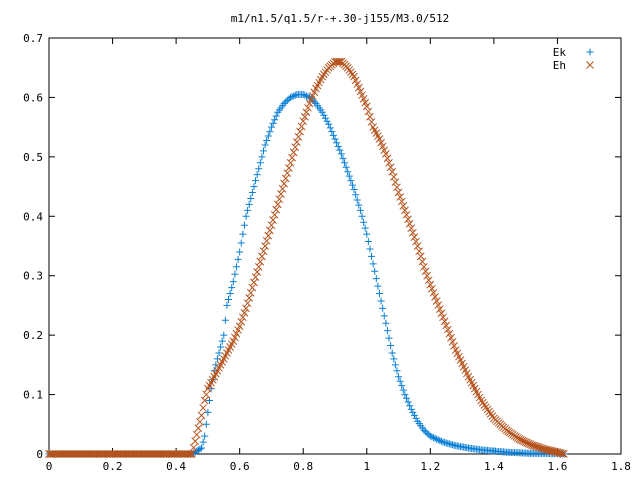  What do you see at coordinates (33, 276) in the screenshot?
I see `y-tick-label: 0.3` at bounding box center [33, 276].